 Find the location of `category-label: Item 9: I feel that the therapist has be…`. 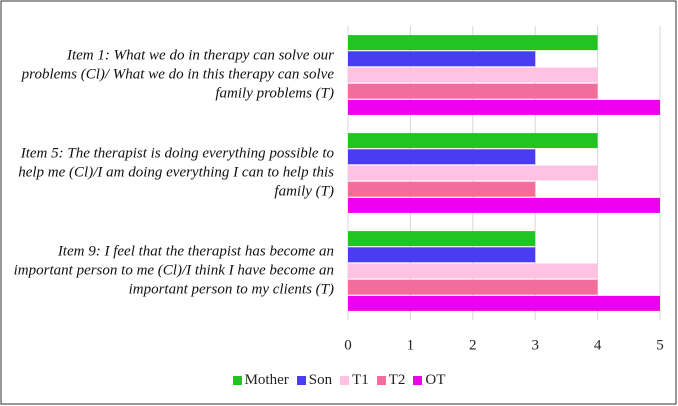

category-label: Item 9: I feel that the therapist has be… is located at coordinates (173, 270).